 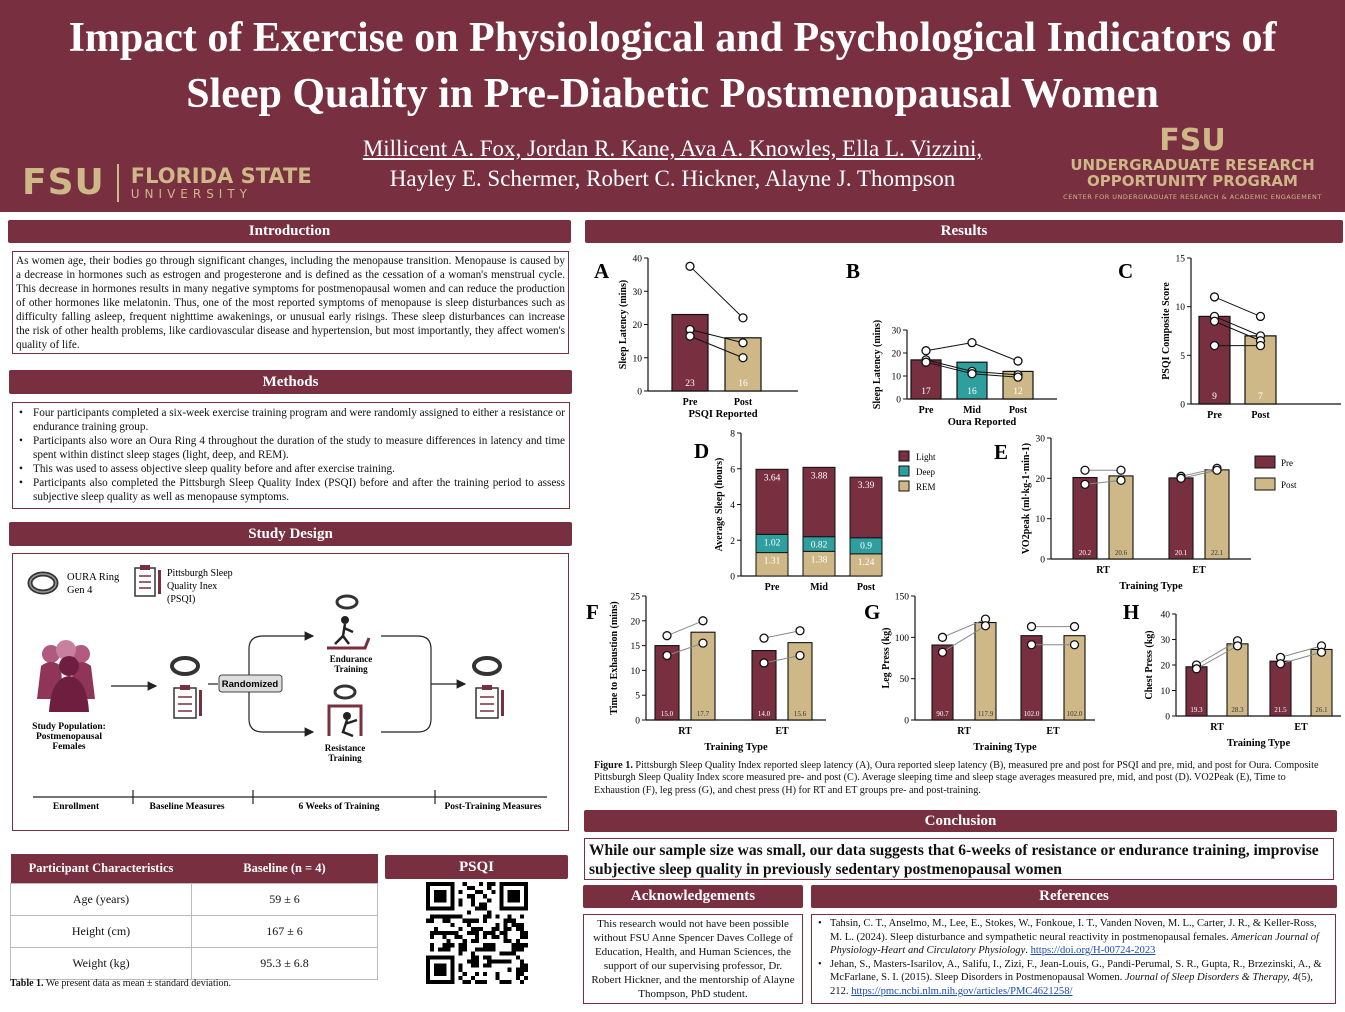 I want to click on psqi-label-1: Pittsburgh Sleep, so click(x=200, y=573).